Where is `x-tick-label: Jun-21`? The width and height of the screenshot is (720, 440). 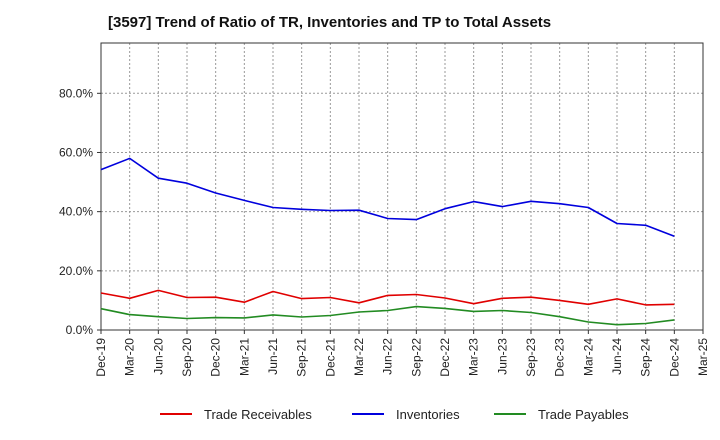
x-tick-label: Jun-21 is located at coordinates (273, 356).